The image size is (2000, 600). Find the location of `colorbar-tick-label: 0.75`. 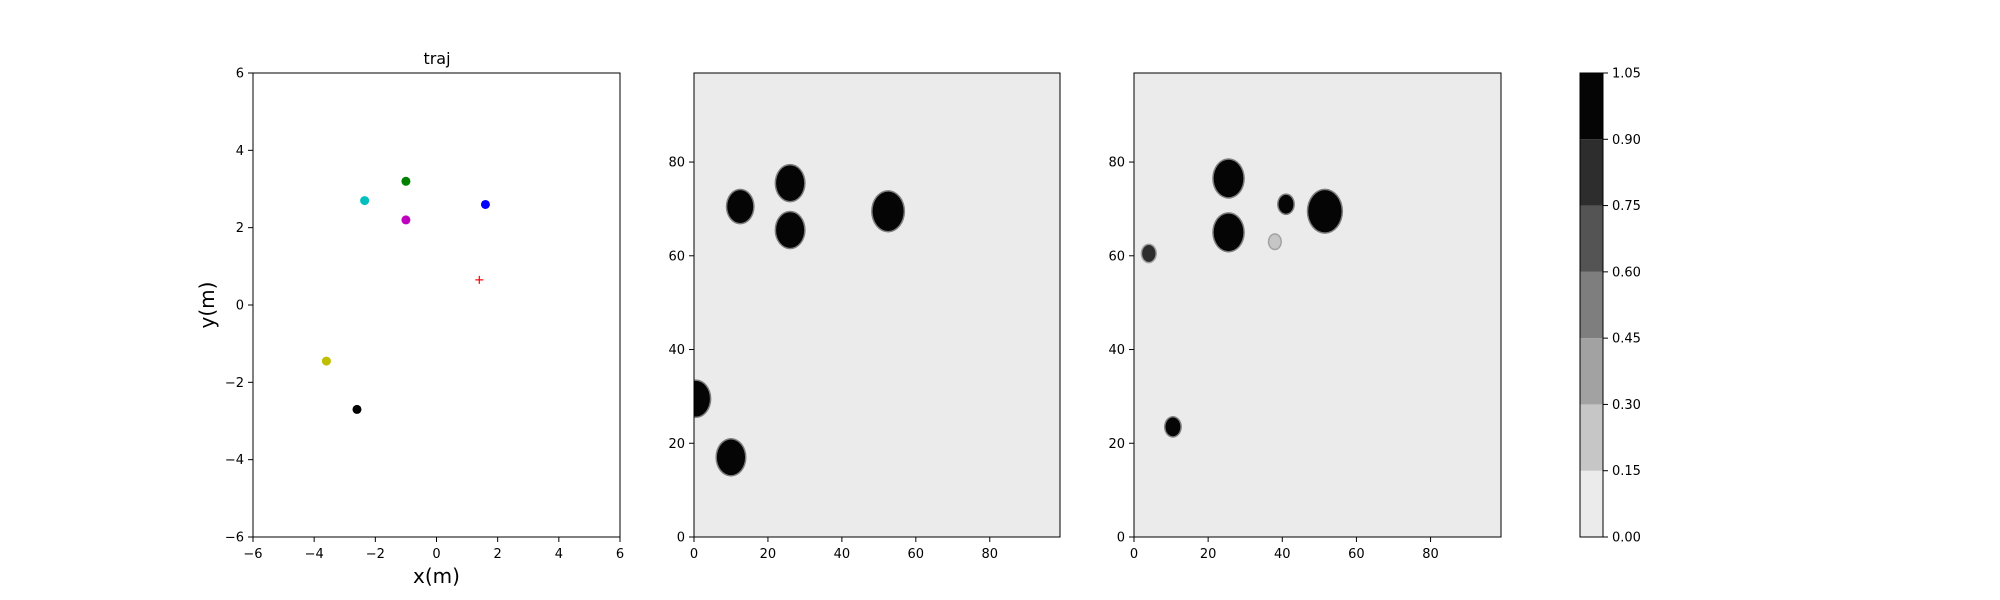

colorbar-tick-label: 0.75 is located at coordinates (1626, 206).